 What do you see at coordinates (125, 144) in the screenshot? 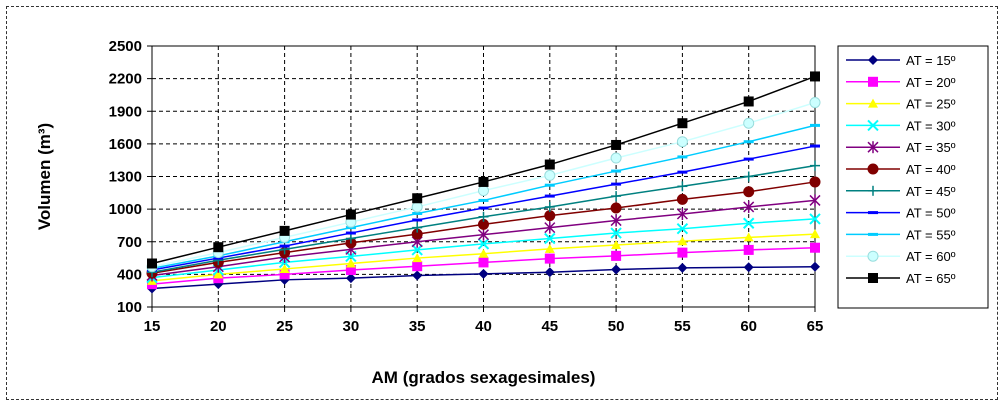
I see `y-tick-label: 1600` at bounding box center [125, 144].